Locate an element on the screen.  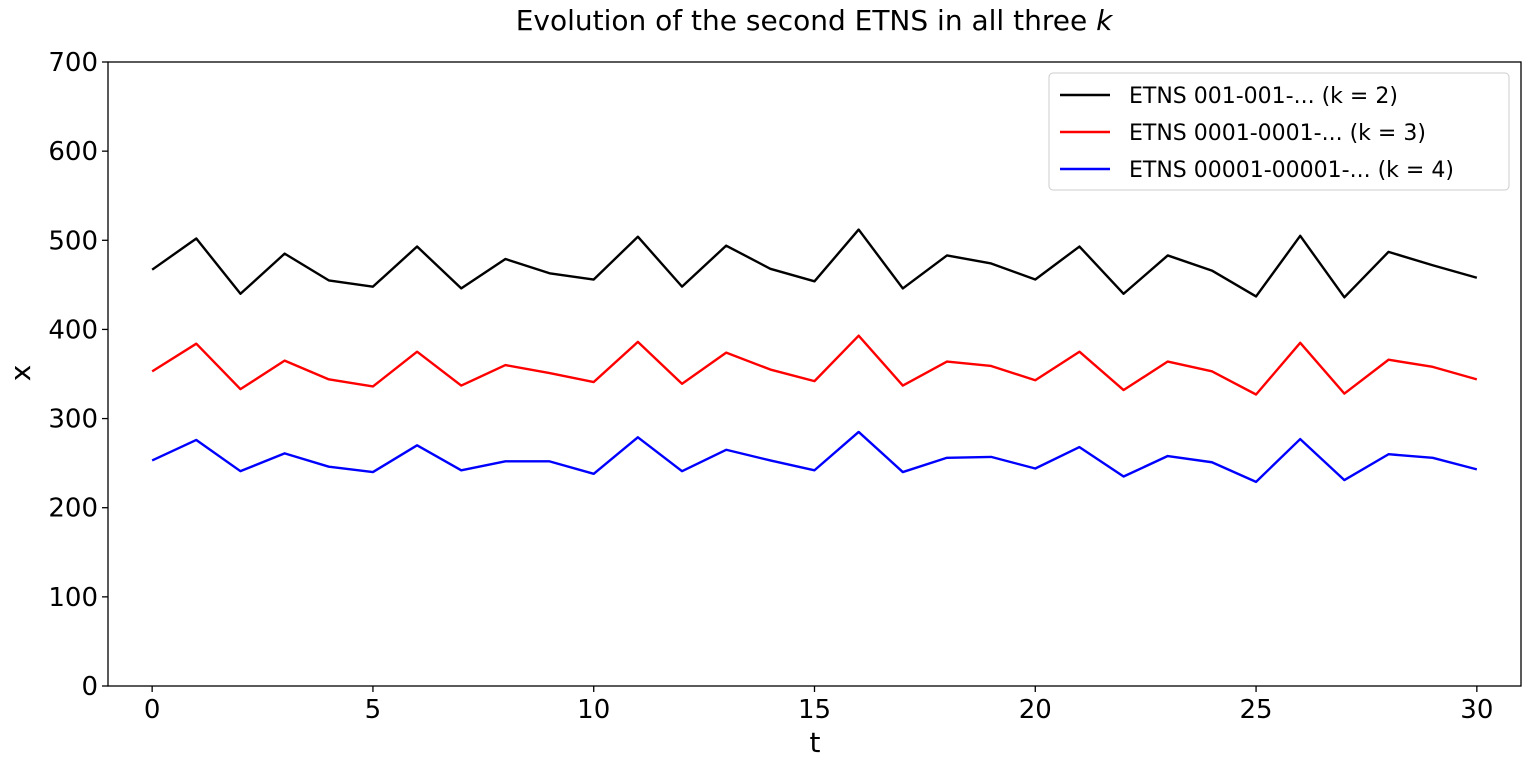
x-tick-label: 10 is located at coordinates (593, 710).